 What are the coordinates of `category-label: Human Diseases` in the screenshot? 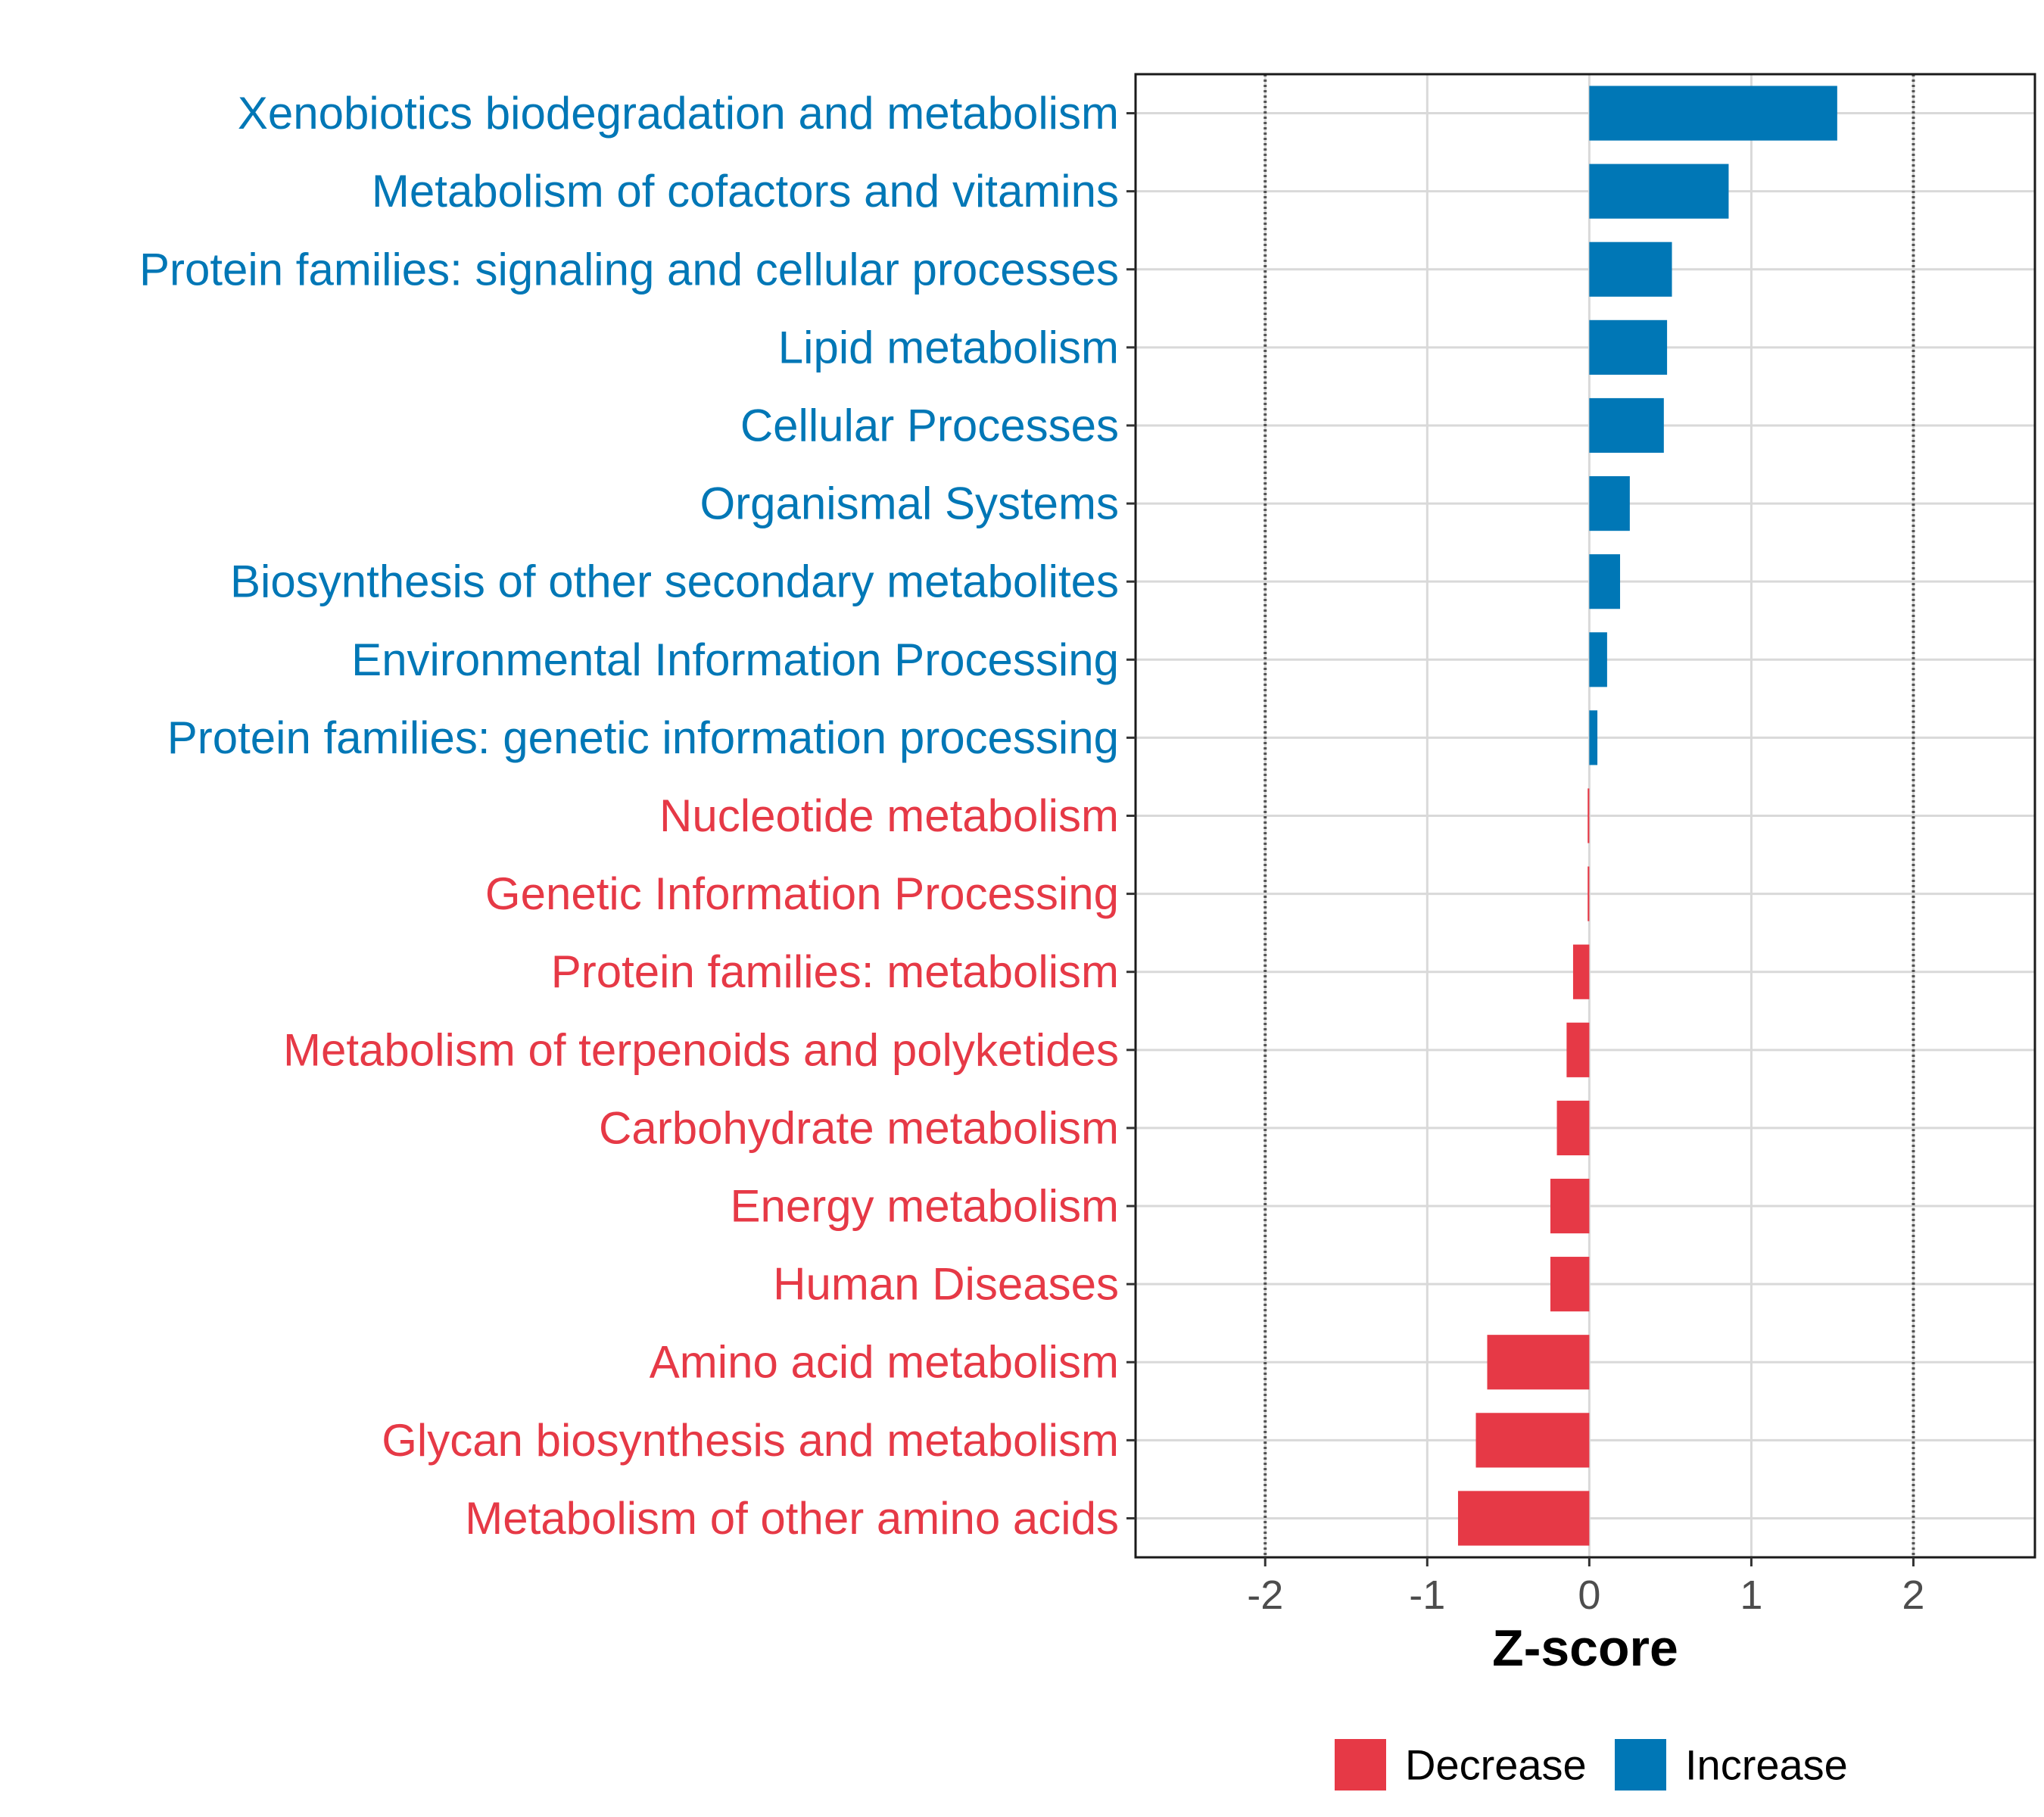 It's located at (946, 1284).